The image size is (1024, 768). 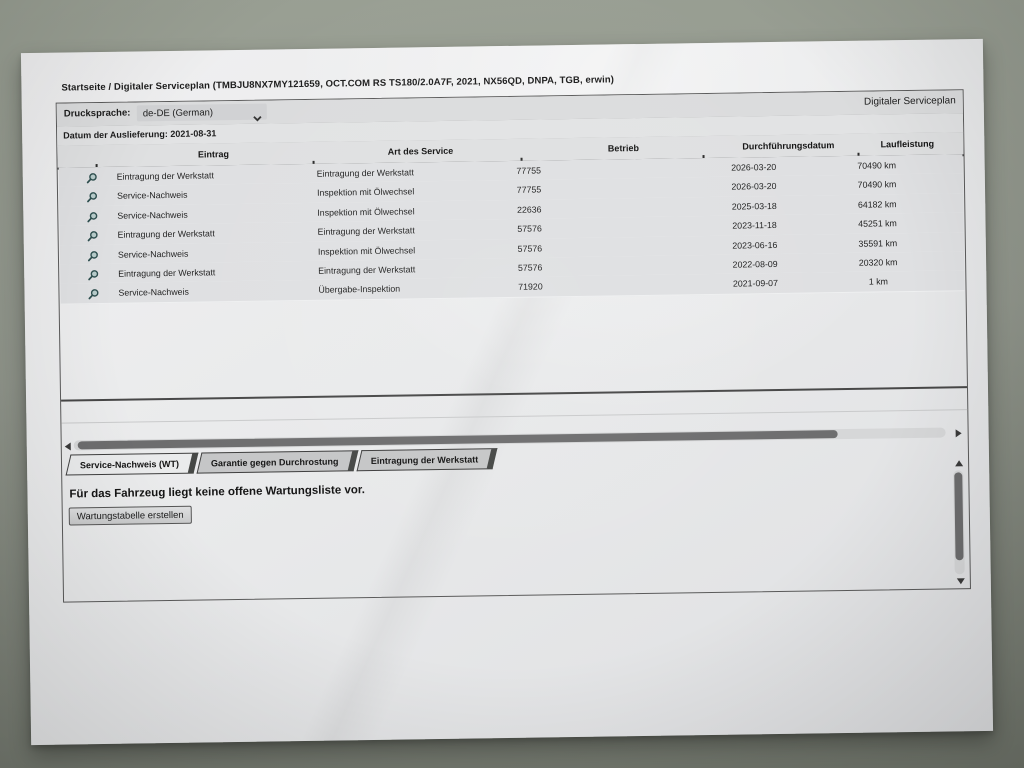 I want to click on cell-betrieb: 22636, so click(x=529, y=209).